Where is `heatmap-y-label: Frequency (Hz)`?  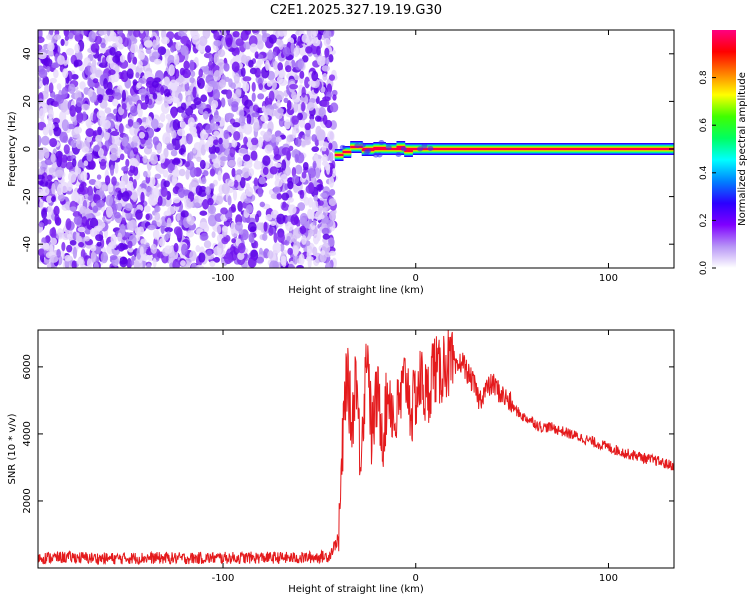
heatmap-y-label: Frequency (Hz) is located at coordinates (12, 149).